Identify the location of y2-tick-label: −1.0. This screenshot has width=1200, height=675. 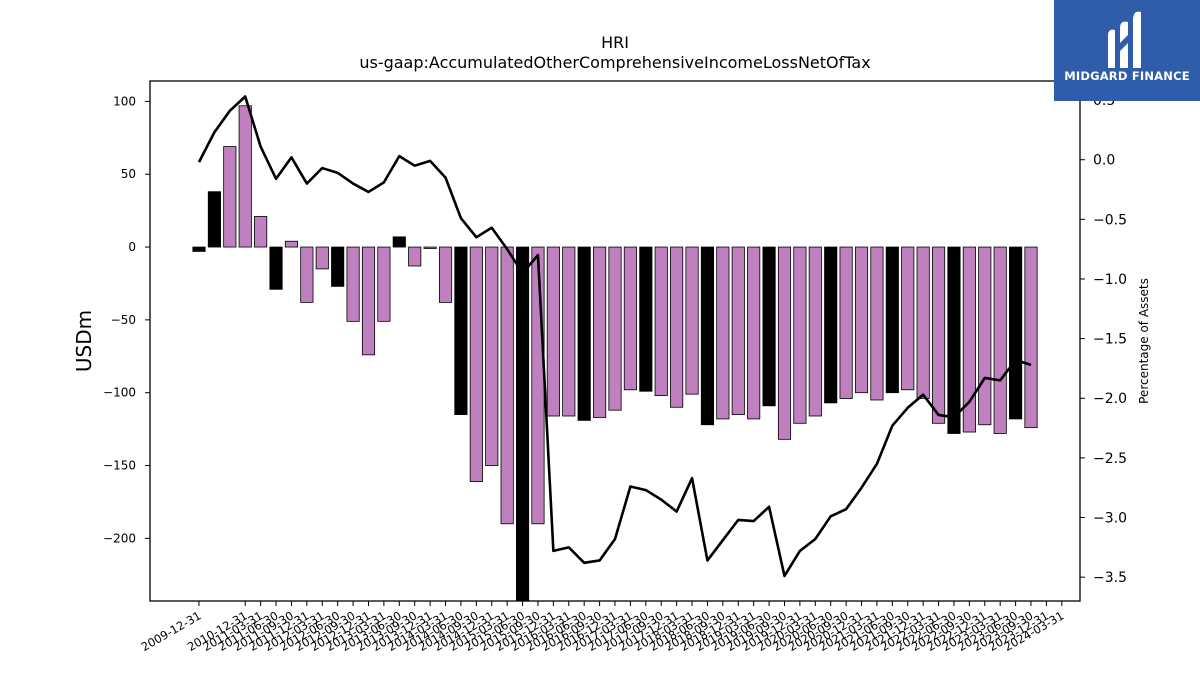
(1110, 280).